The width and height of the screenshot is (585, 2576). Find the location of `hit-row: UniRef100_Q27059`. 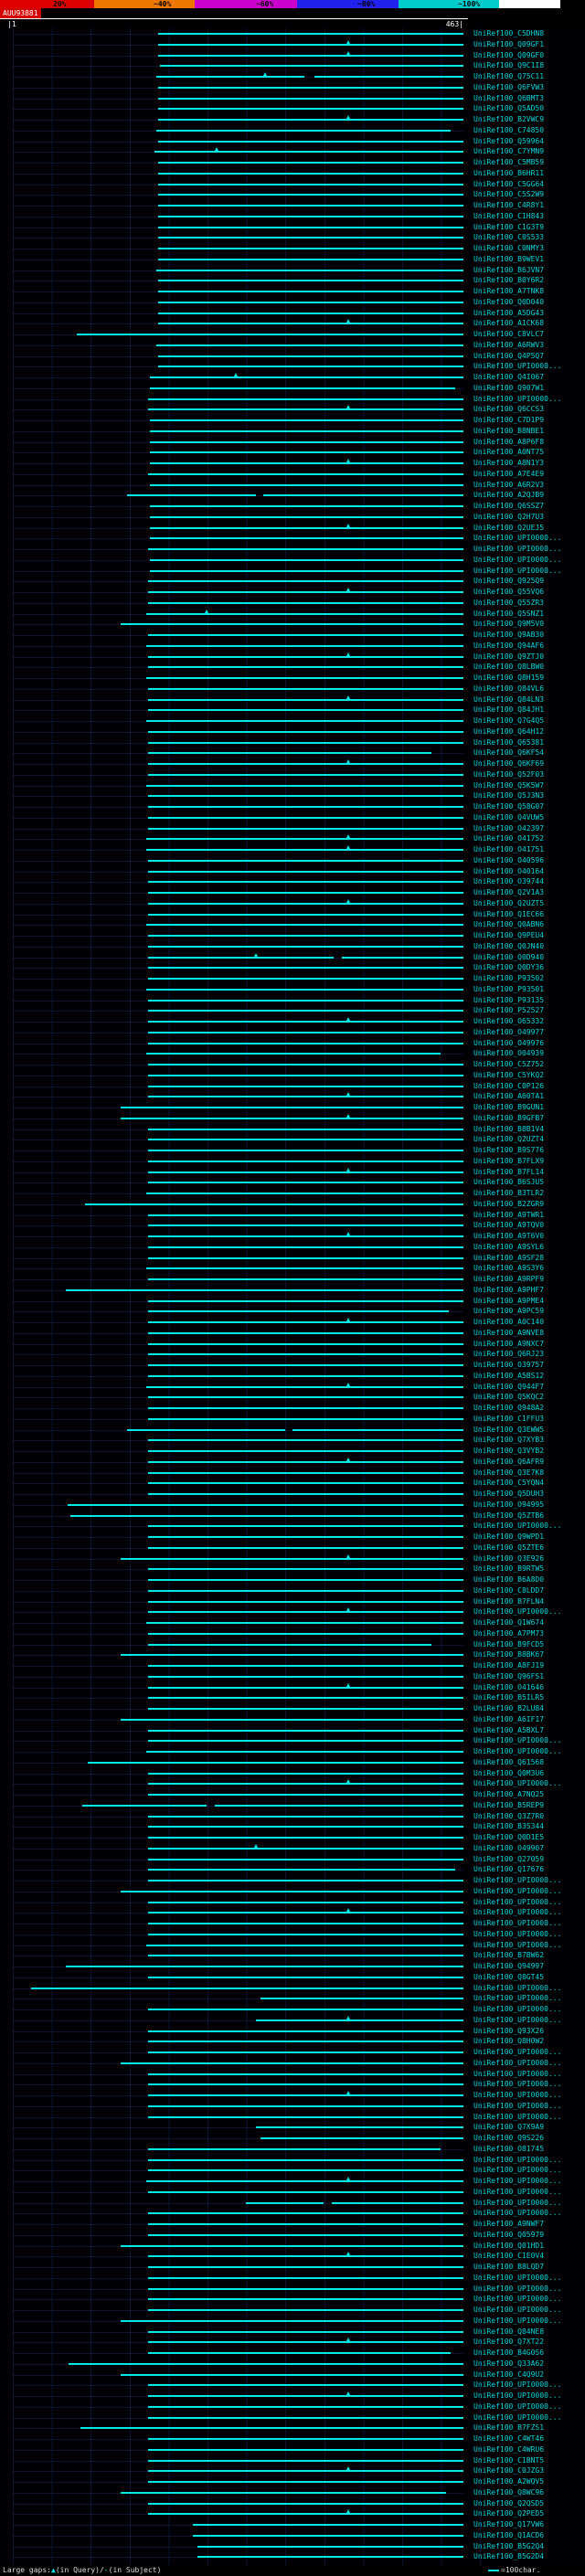

hit-row: UniRef100_Q27059 is located at coordinates (293, 1859).